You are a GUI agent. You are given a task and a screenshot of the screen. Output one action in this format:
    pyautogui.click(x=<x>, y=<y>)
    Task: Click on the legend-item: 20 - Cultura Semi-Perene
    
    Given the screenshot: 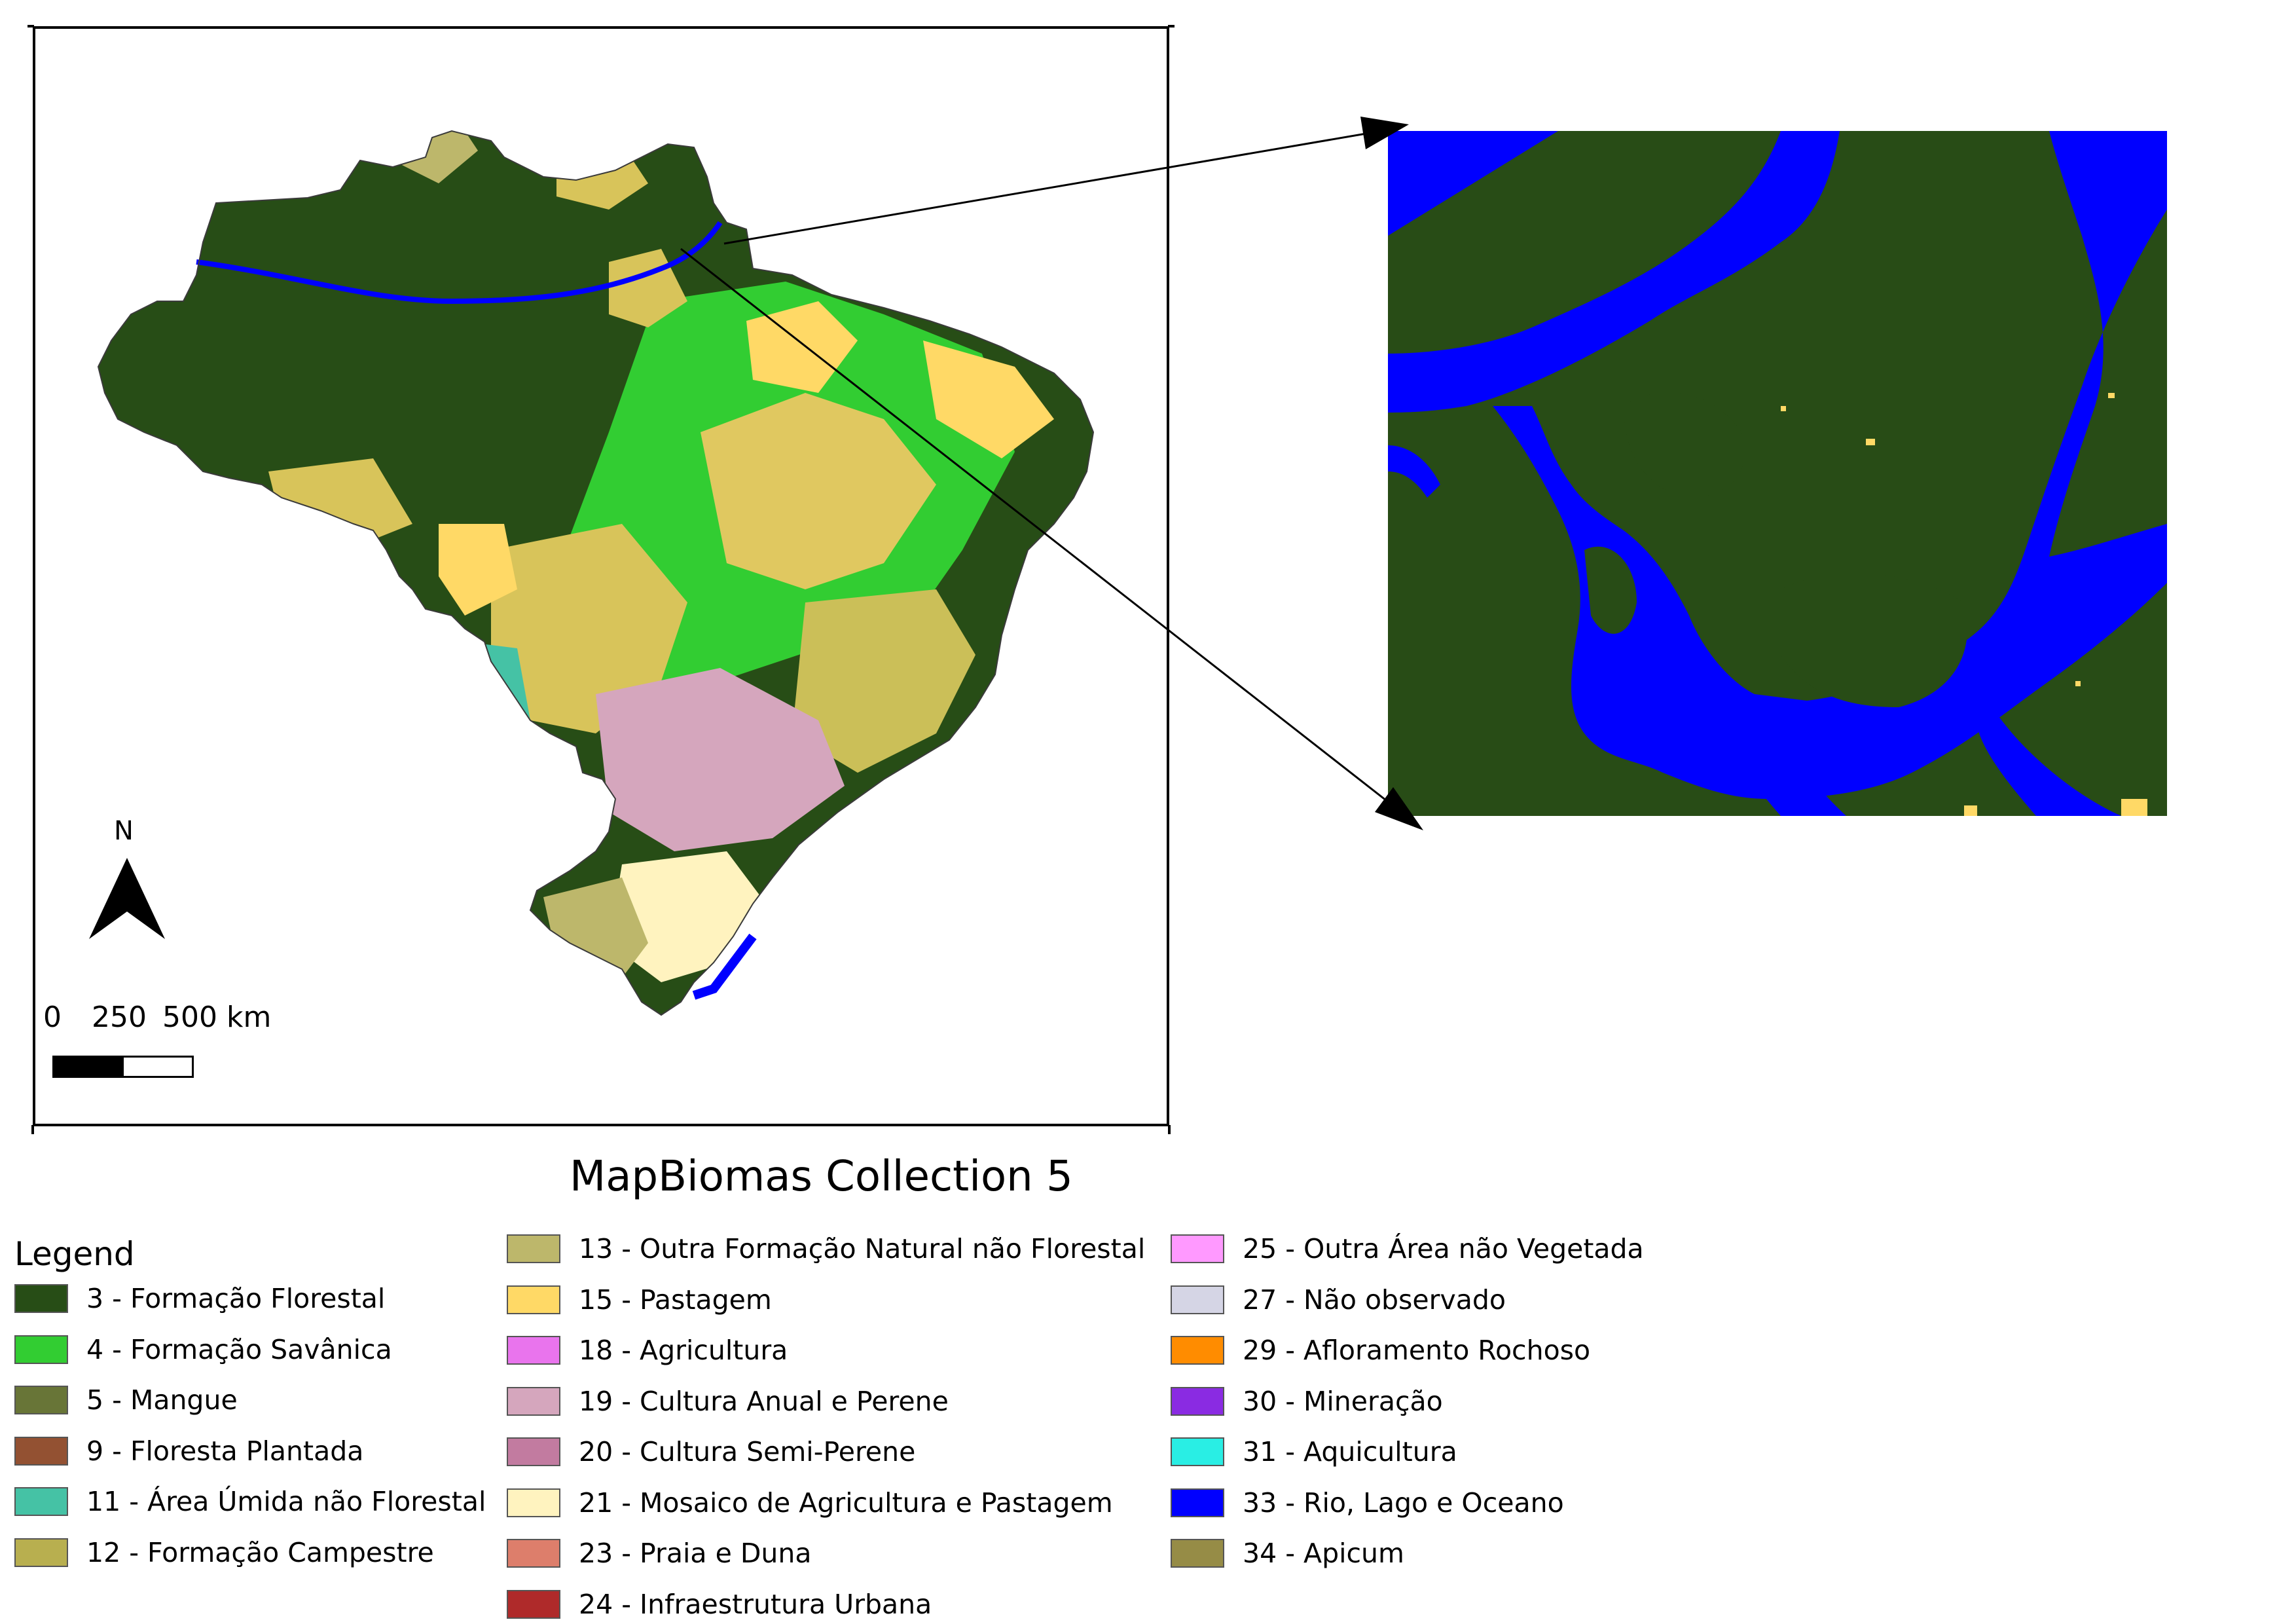 What is the action you would take?
    pyautogui.click(x=711, y=1451)
    